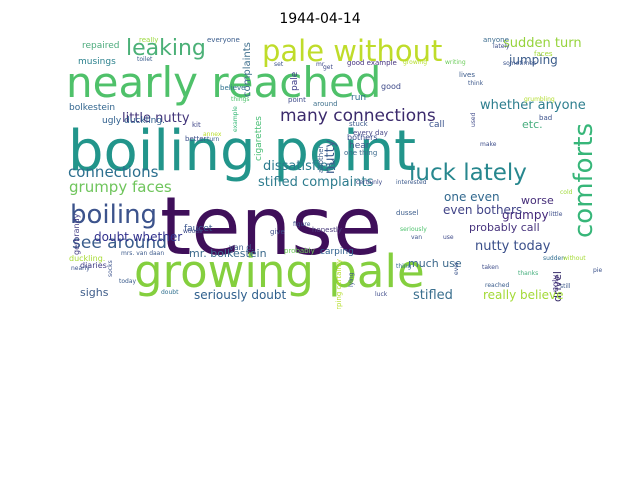 This screenshot has width=640, height=480. Describe the element at coordinates (523, 295) in the screenshot. I see `cloud-word: really believe` at that location.